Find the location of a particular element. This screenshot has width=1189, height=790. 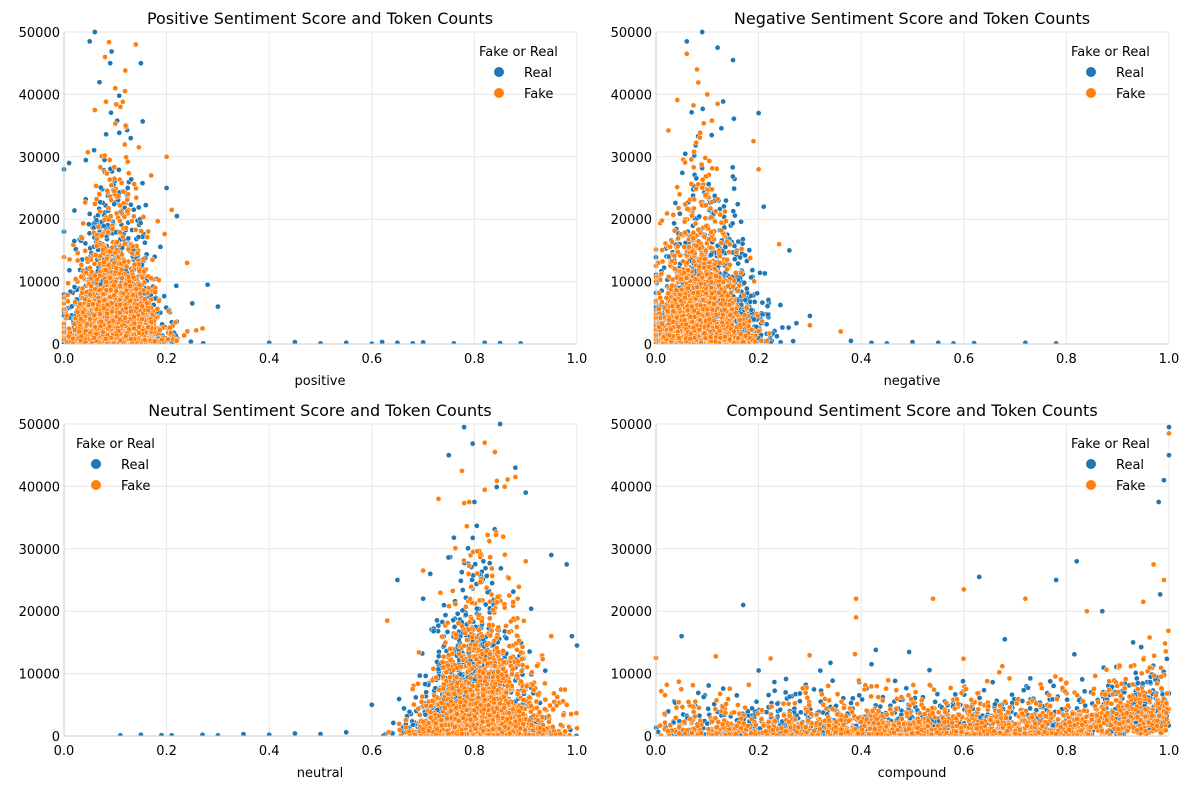

x-tick-label: 1.0 is located at coordinates (577, 359).